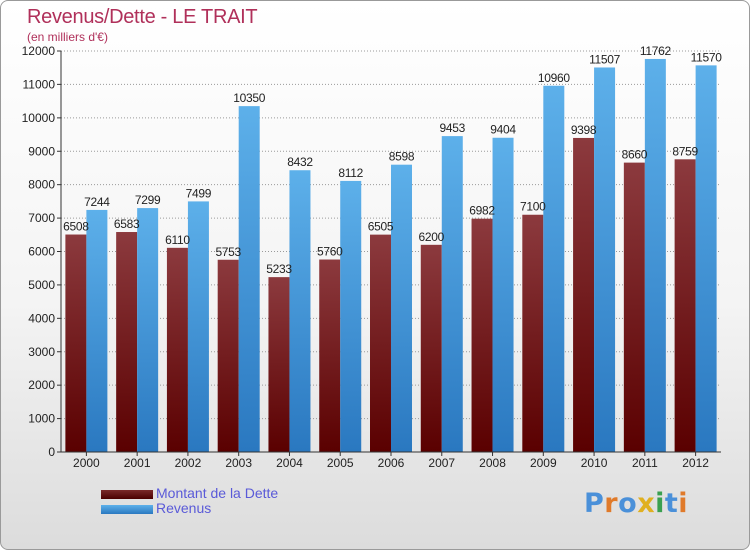 This screenshot has height=550, width=750. What do you see at coordinates (41, 318) in the screenshot?
I see `y-tick-label: 4000` at bounding box center [41, 318].